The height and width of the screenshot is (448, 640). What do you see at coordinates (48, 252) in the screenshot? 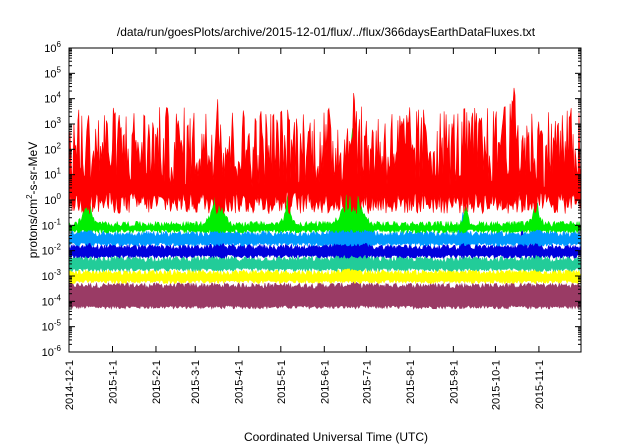
I see `y-tick-label-base-8: 10` at bounding box center [48, 252].